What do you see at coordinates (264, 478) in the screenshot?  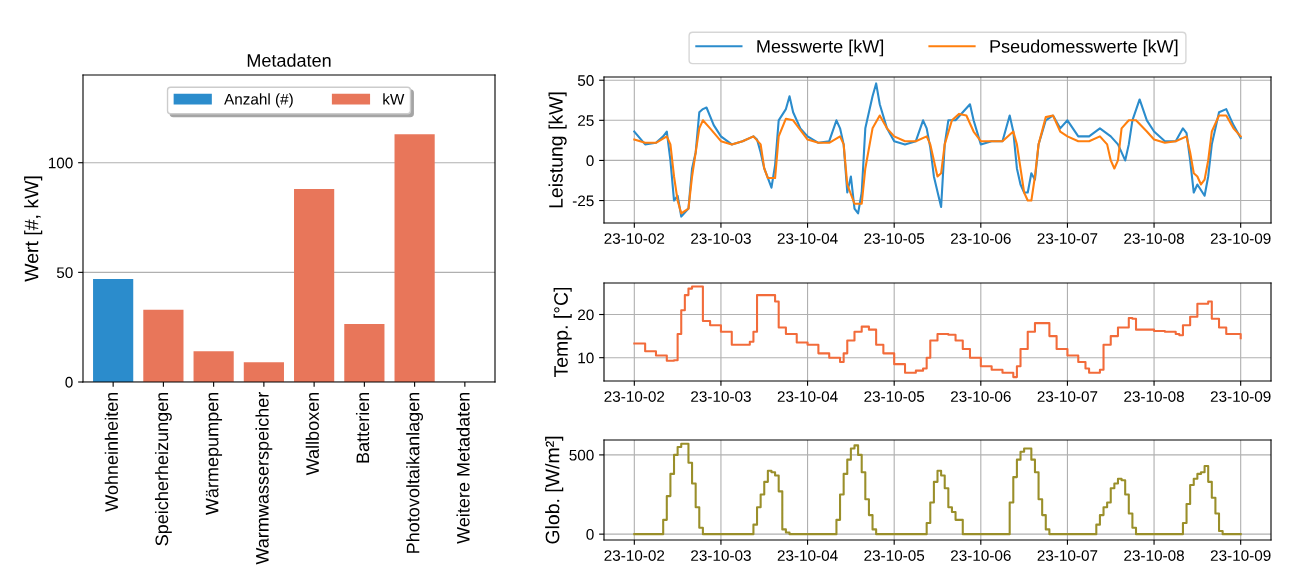 I see `x-tick-label: Warmwasserspeicher` at bounding box center [264, 478].